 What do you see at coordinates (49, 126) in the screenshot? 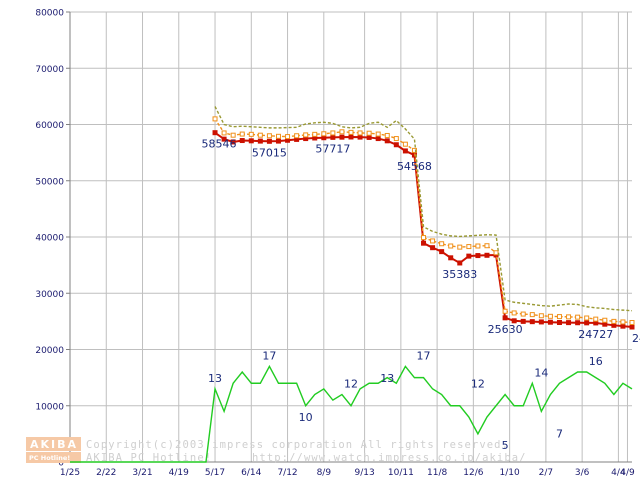
I see `y-tick-label: 60000` at bounding box center [49, 126].